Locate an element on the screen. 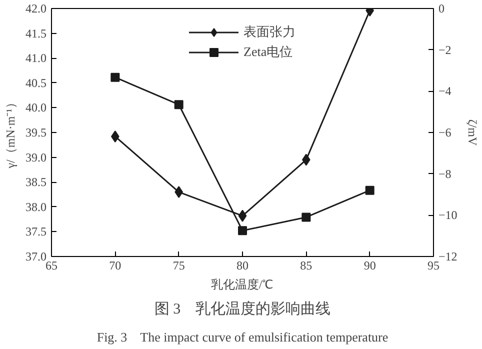  y-tick-label: 40.5 is located at coordinates (36, 83).